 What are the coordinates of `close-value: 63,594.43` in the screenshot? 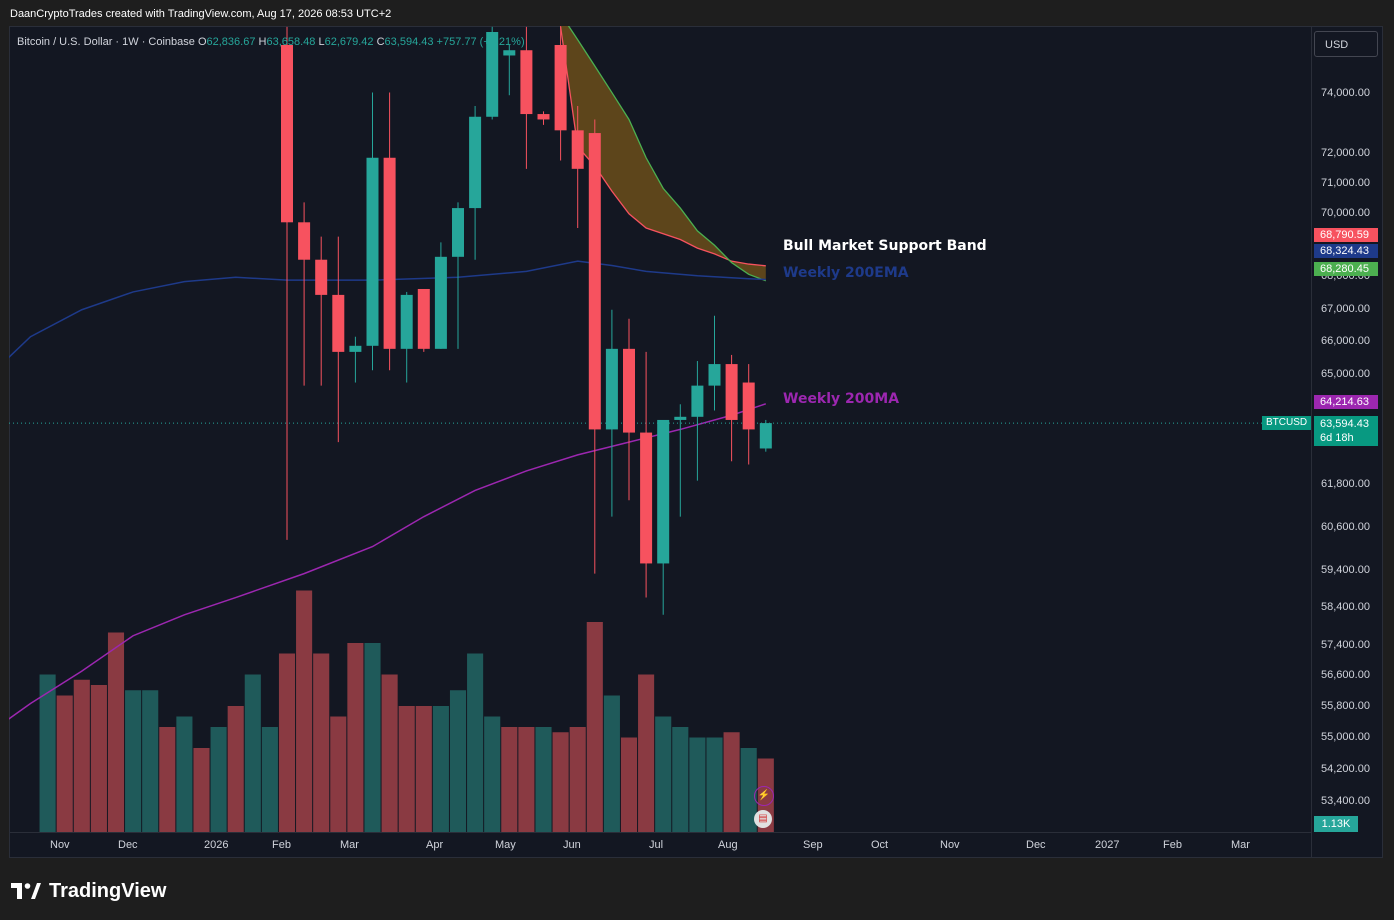 It's located at (409, 42).